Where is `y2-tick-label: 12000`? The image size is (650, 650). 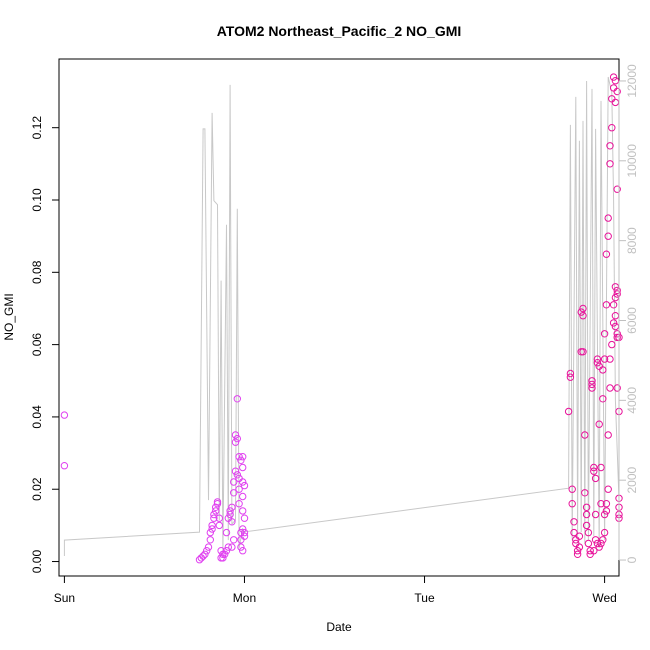
y2-tick-label: 12000 is located at coordinates (632, 81).